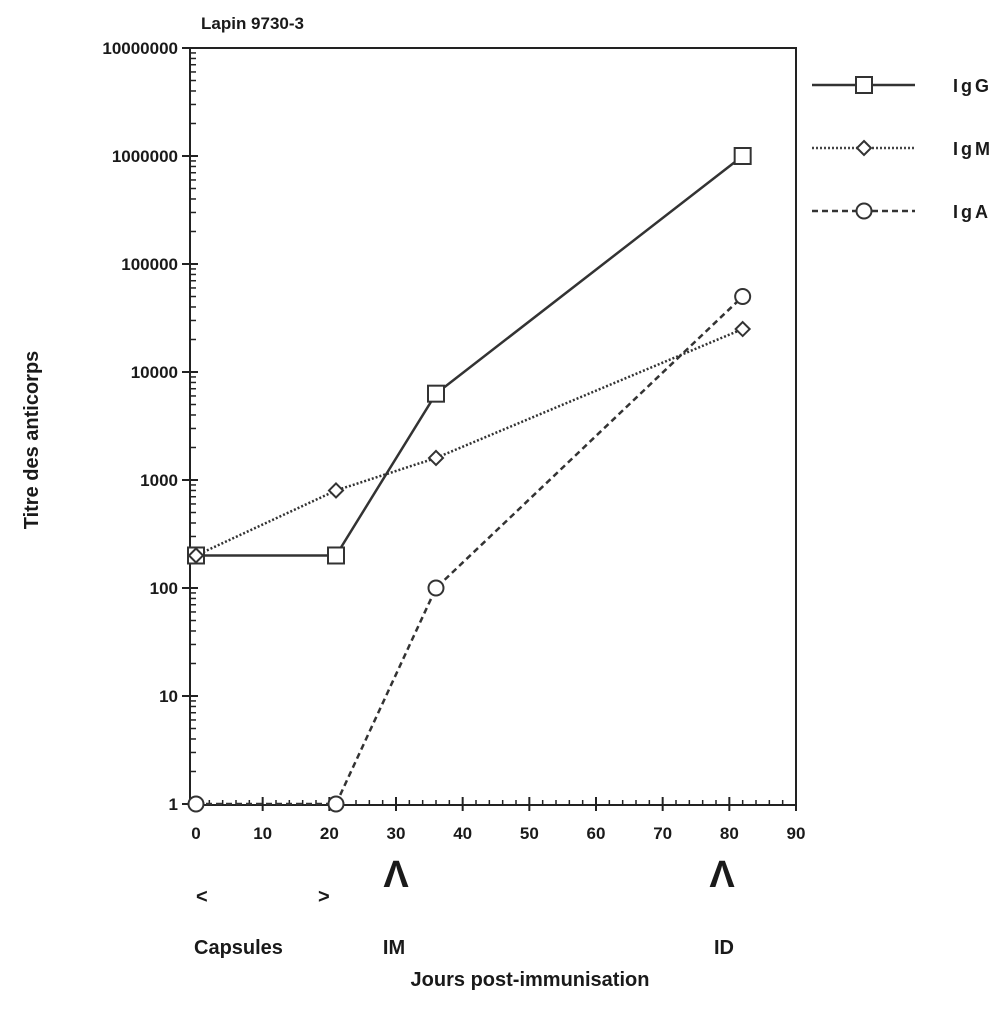 This screenshot has width=1003, height=1018. Describe the element at coordinates (864, 211) in the screenshot. I see `legend-marker-iga` at that location.